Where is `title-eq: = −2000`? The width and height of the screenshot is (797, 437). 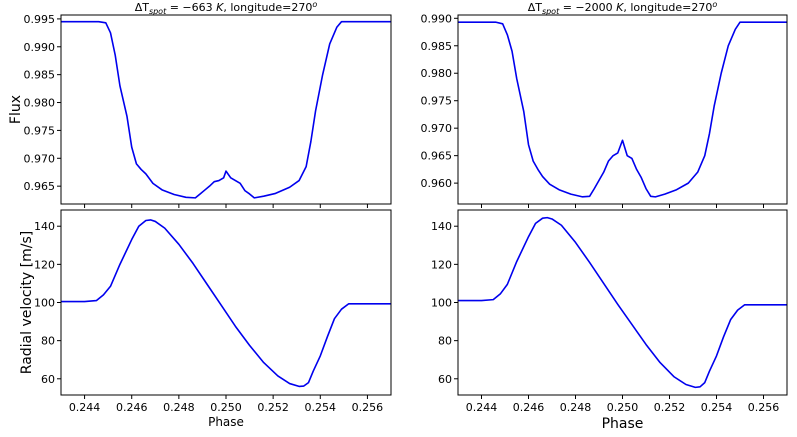 title-eq: = −2000 is located at coordinates (587, 7).